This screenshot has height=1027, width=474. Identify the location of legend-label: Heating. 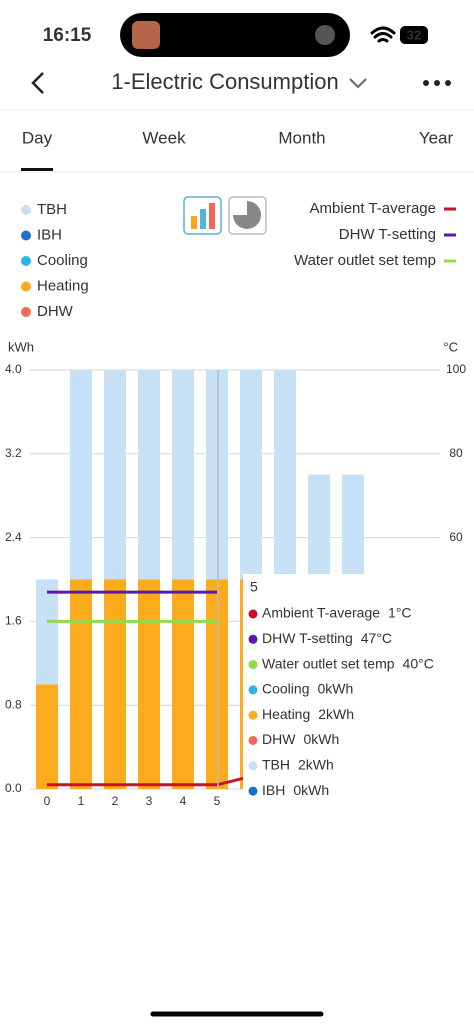
(63, 285).